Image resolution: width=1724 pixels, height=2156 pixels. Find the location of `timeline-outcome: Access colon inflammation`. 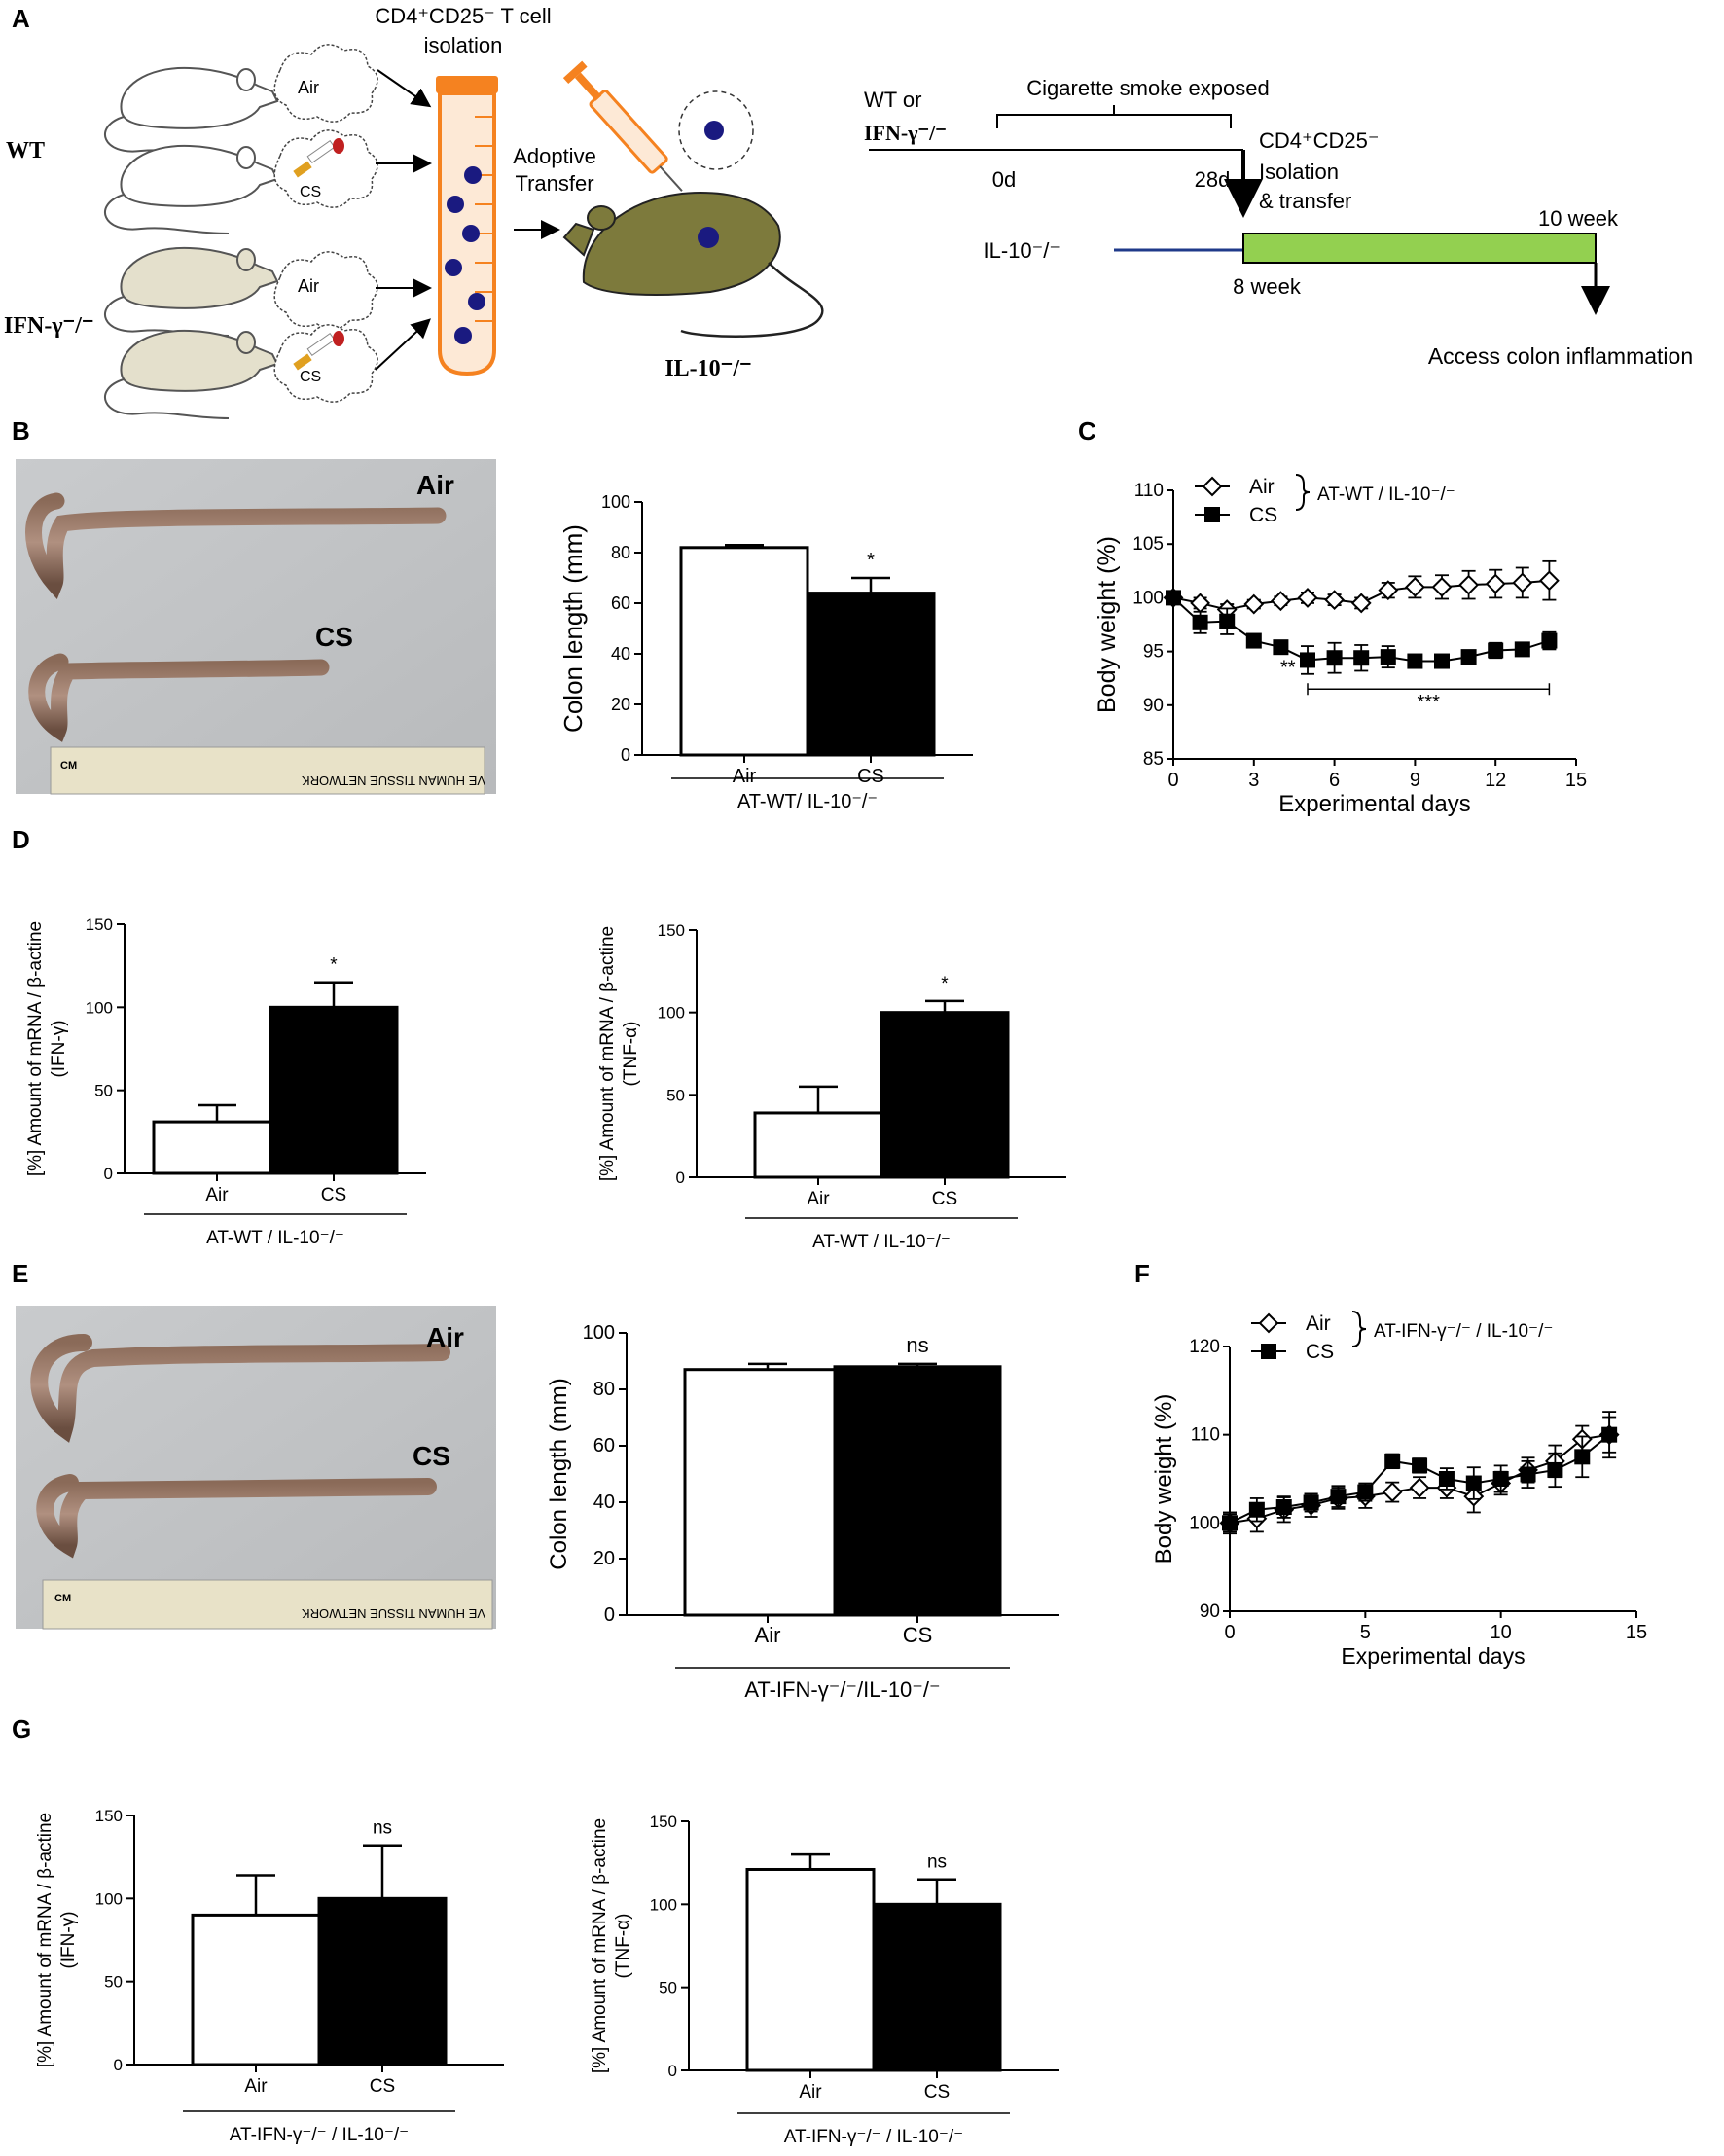

timeline-outcome: Access colon inflammation is located at coordinates (1560, 356).